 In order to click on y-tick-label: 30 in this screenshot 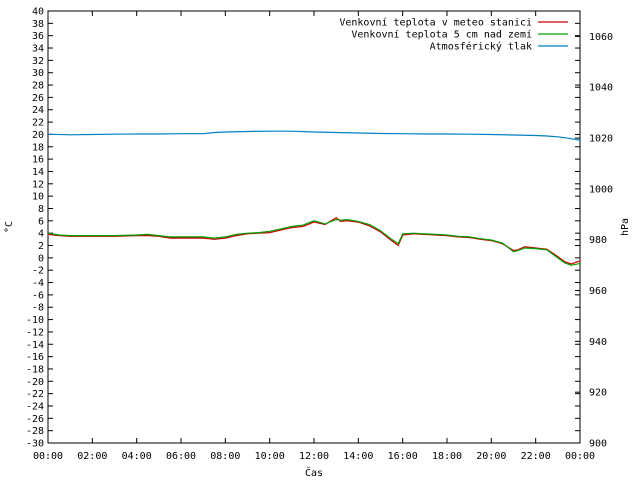, I will do `click(38, 73)`.